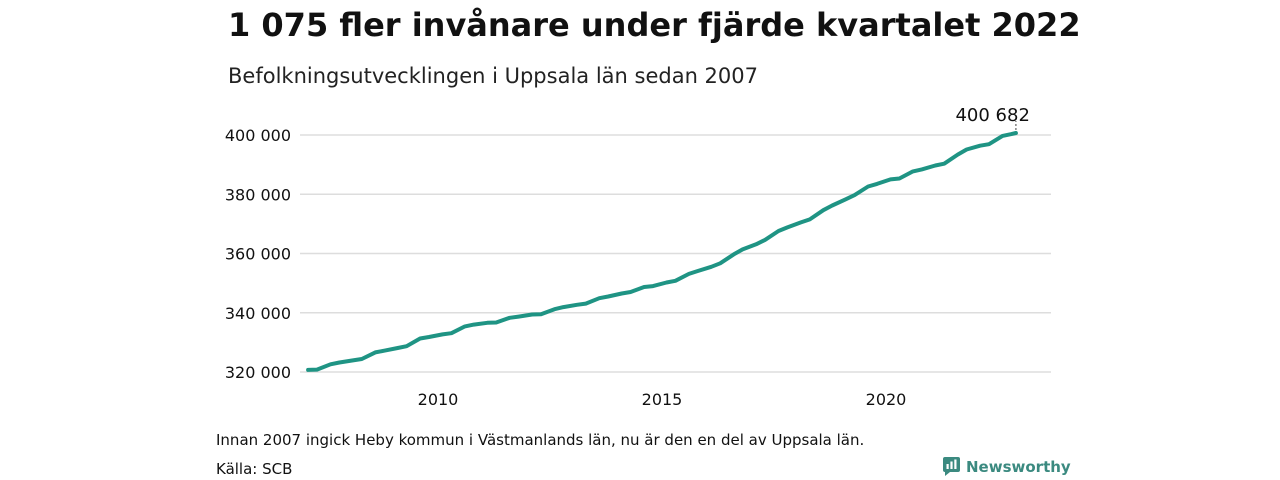 Image resolution: width=1280 pixels, height=480 pixels. Describe the element at coordinates (1018, 466) in the screenshot. I see `brand-name: Newsworthy` at that location.